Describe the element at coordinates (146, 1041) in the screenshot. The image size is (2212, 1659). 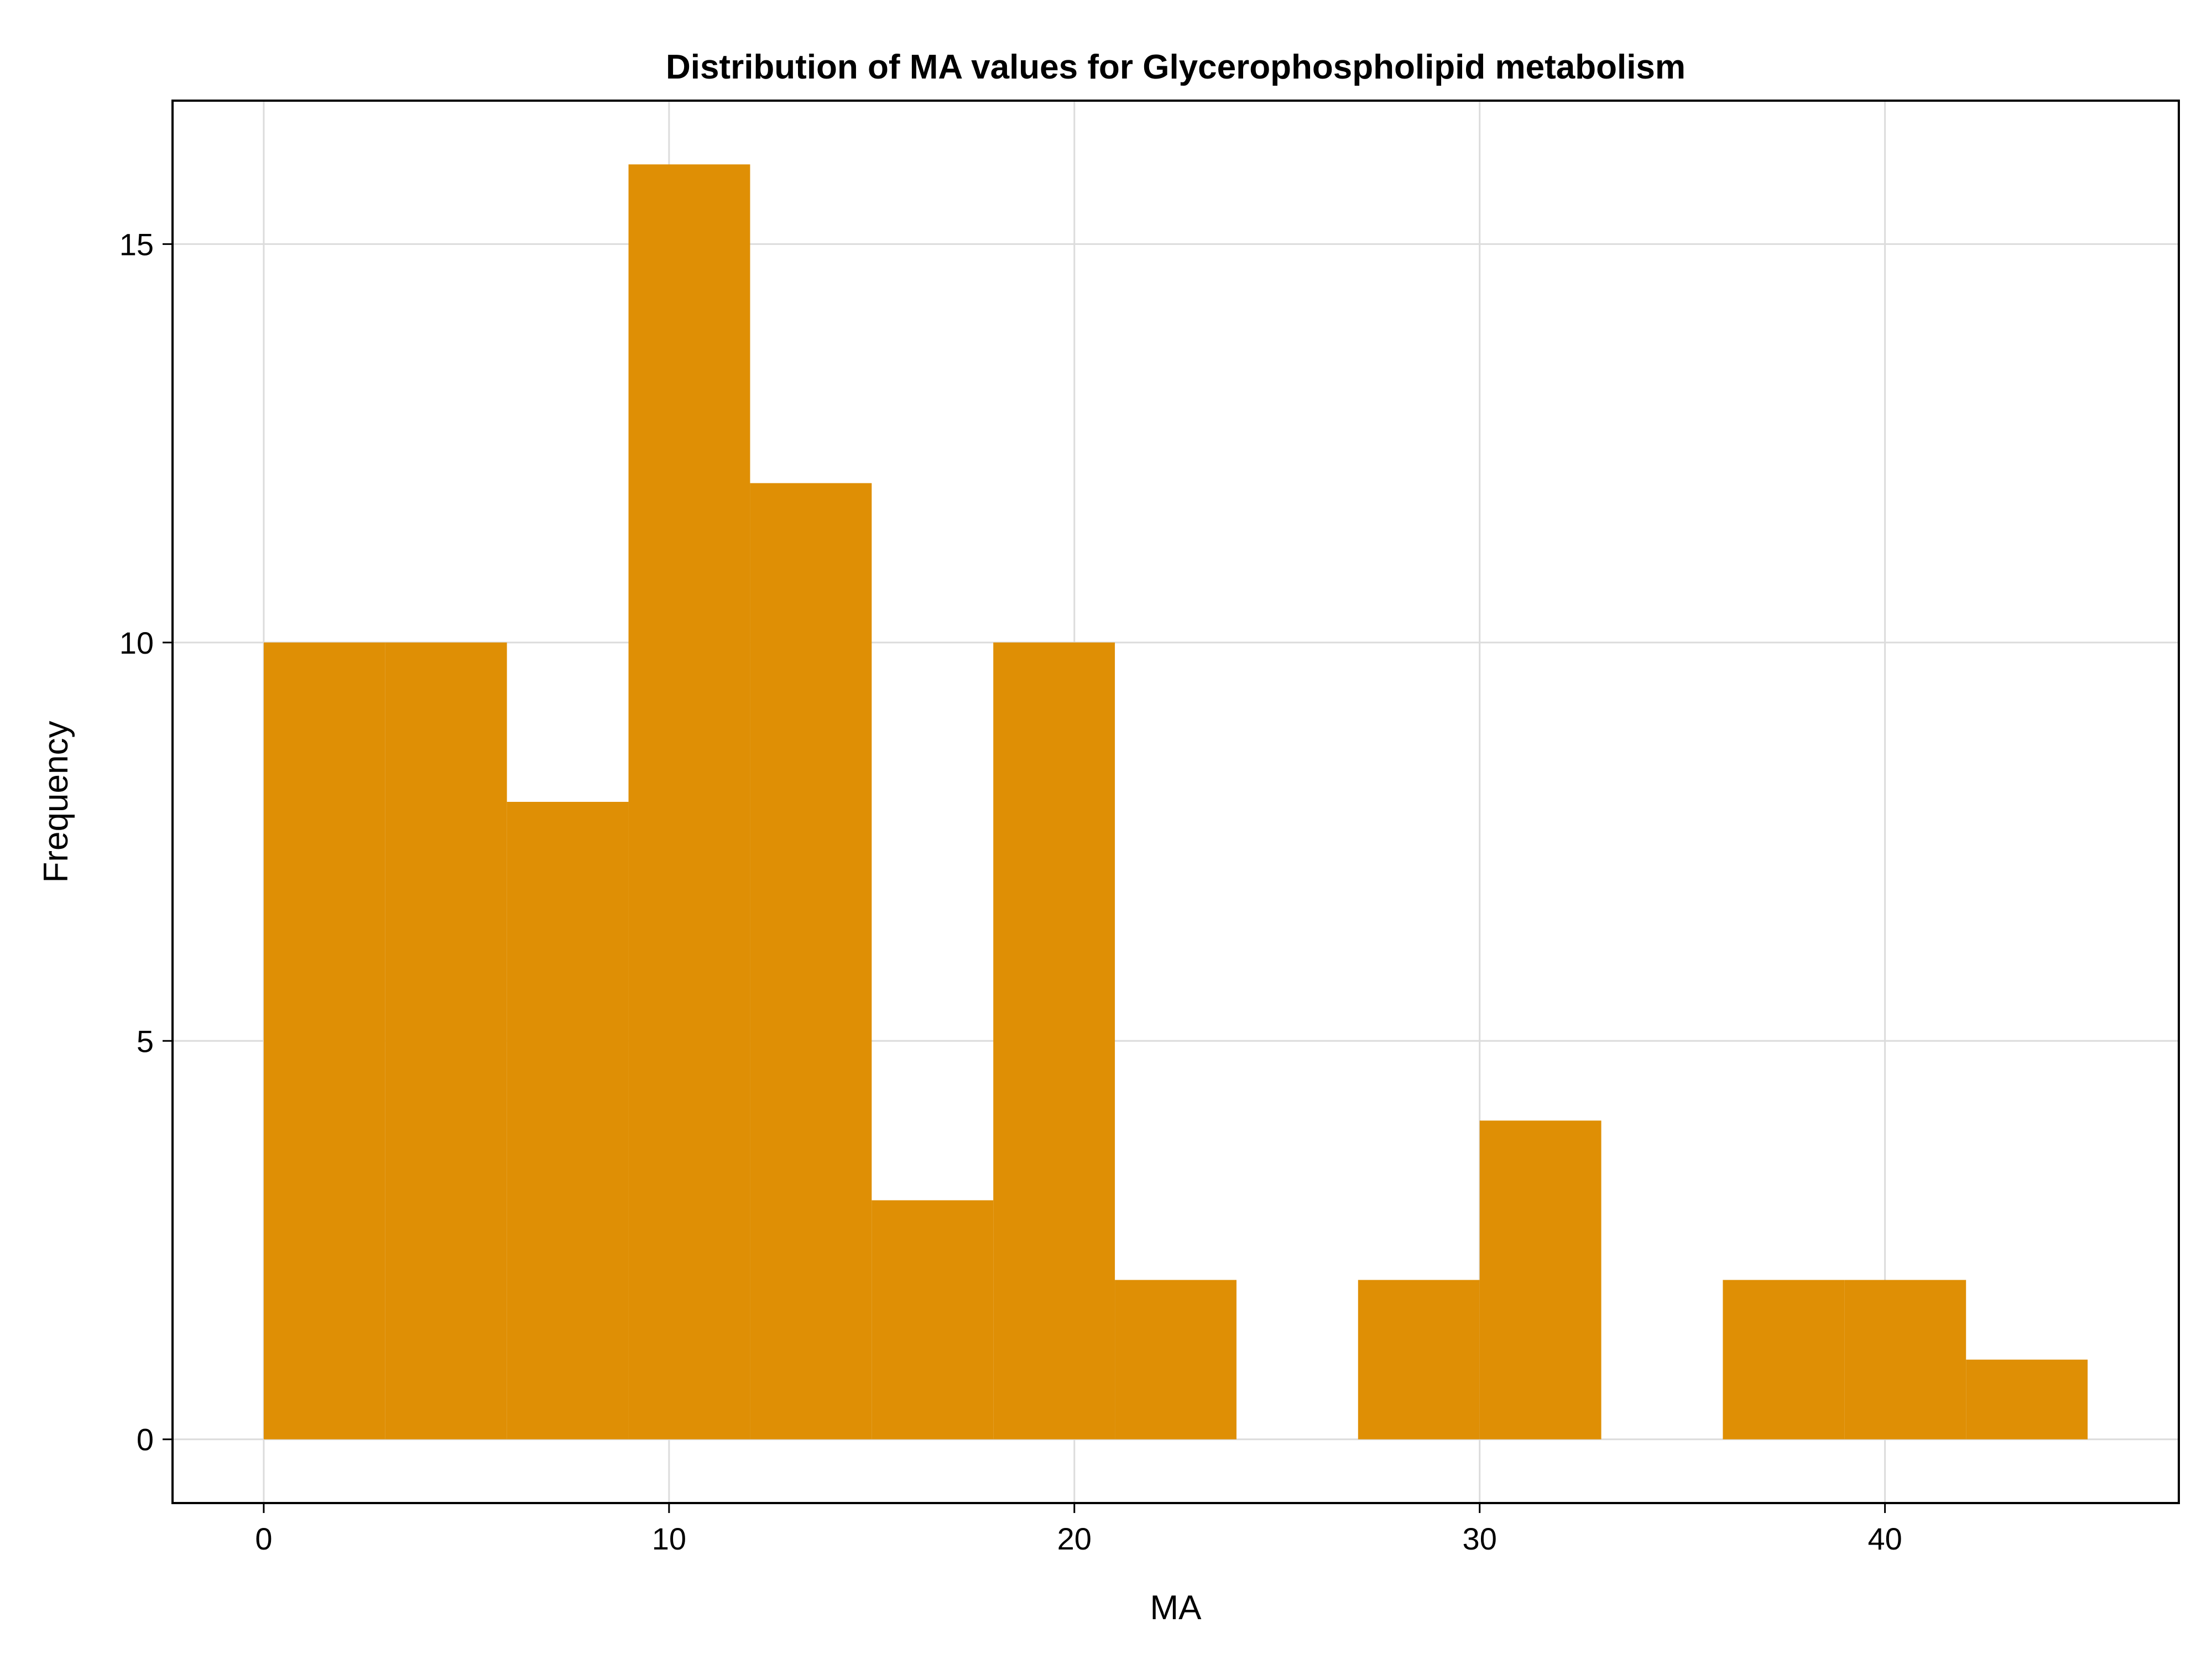
I see `y-tick-label: 5` at that location.